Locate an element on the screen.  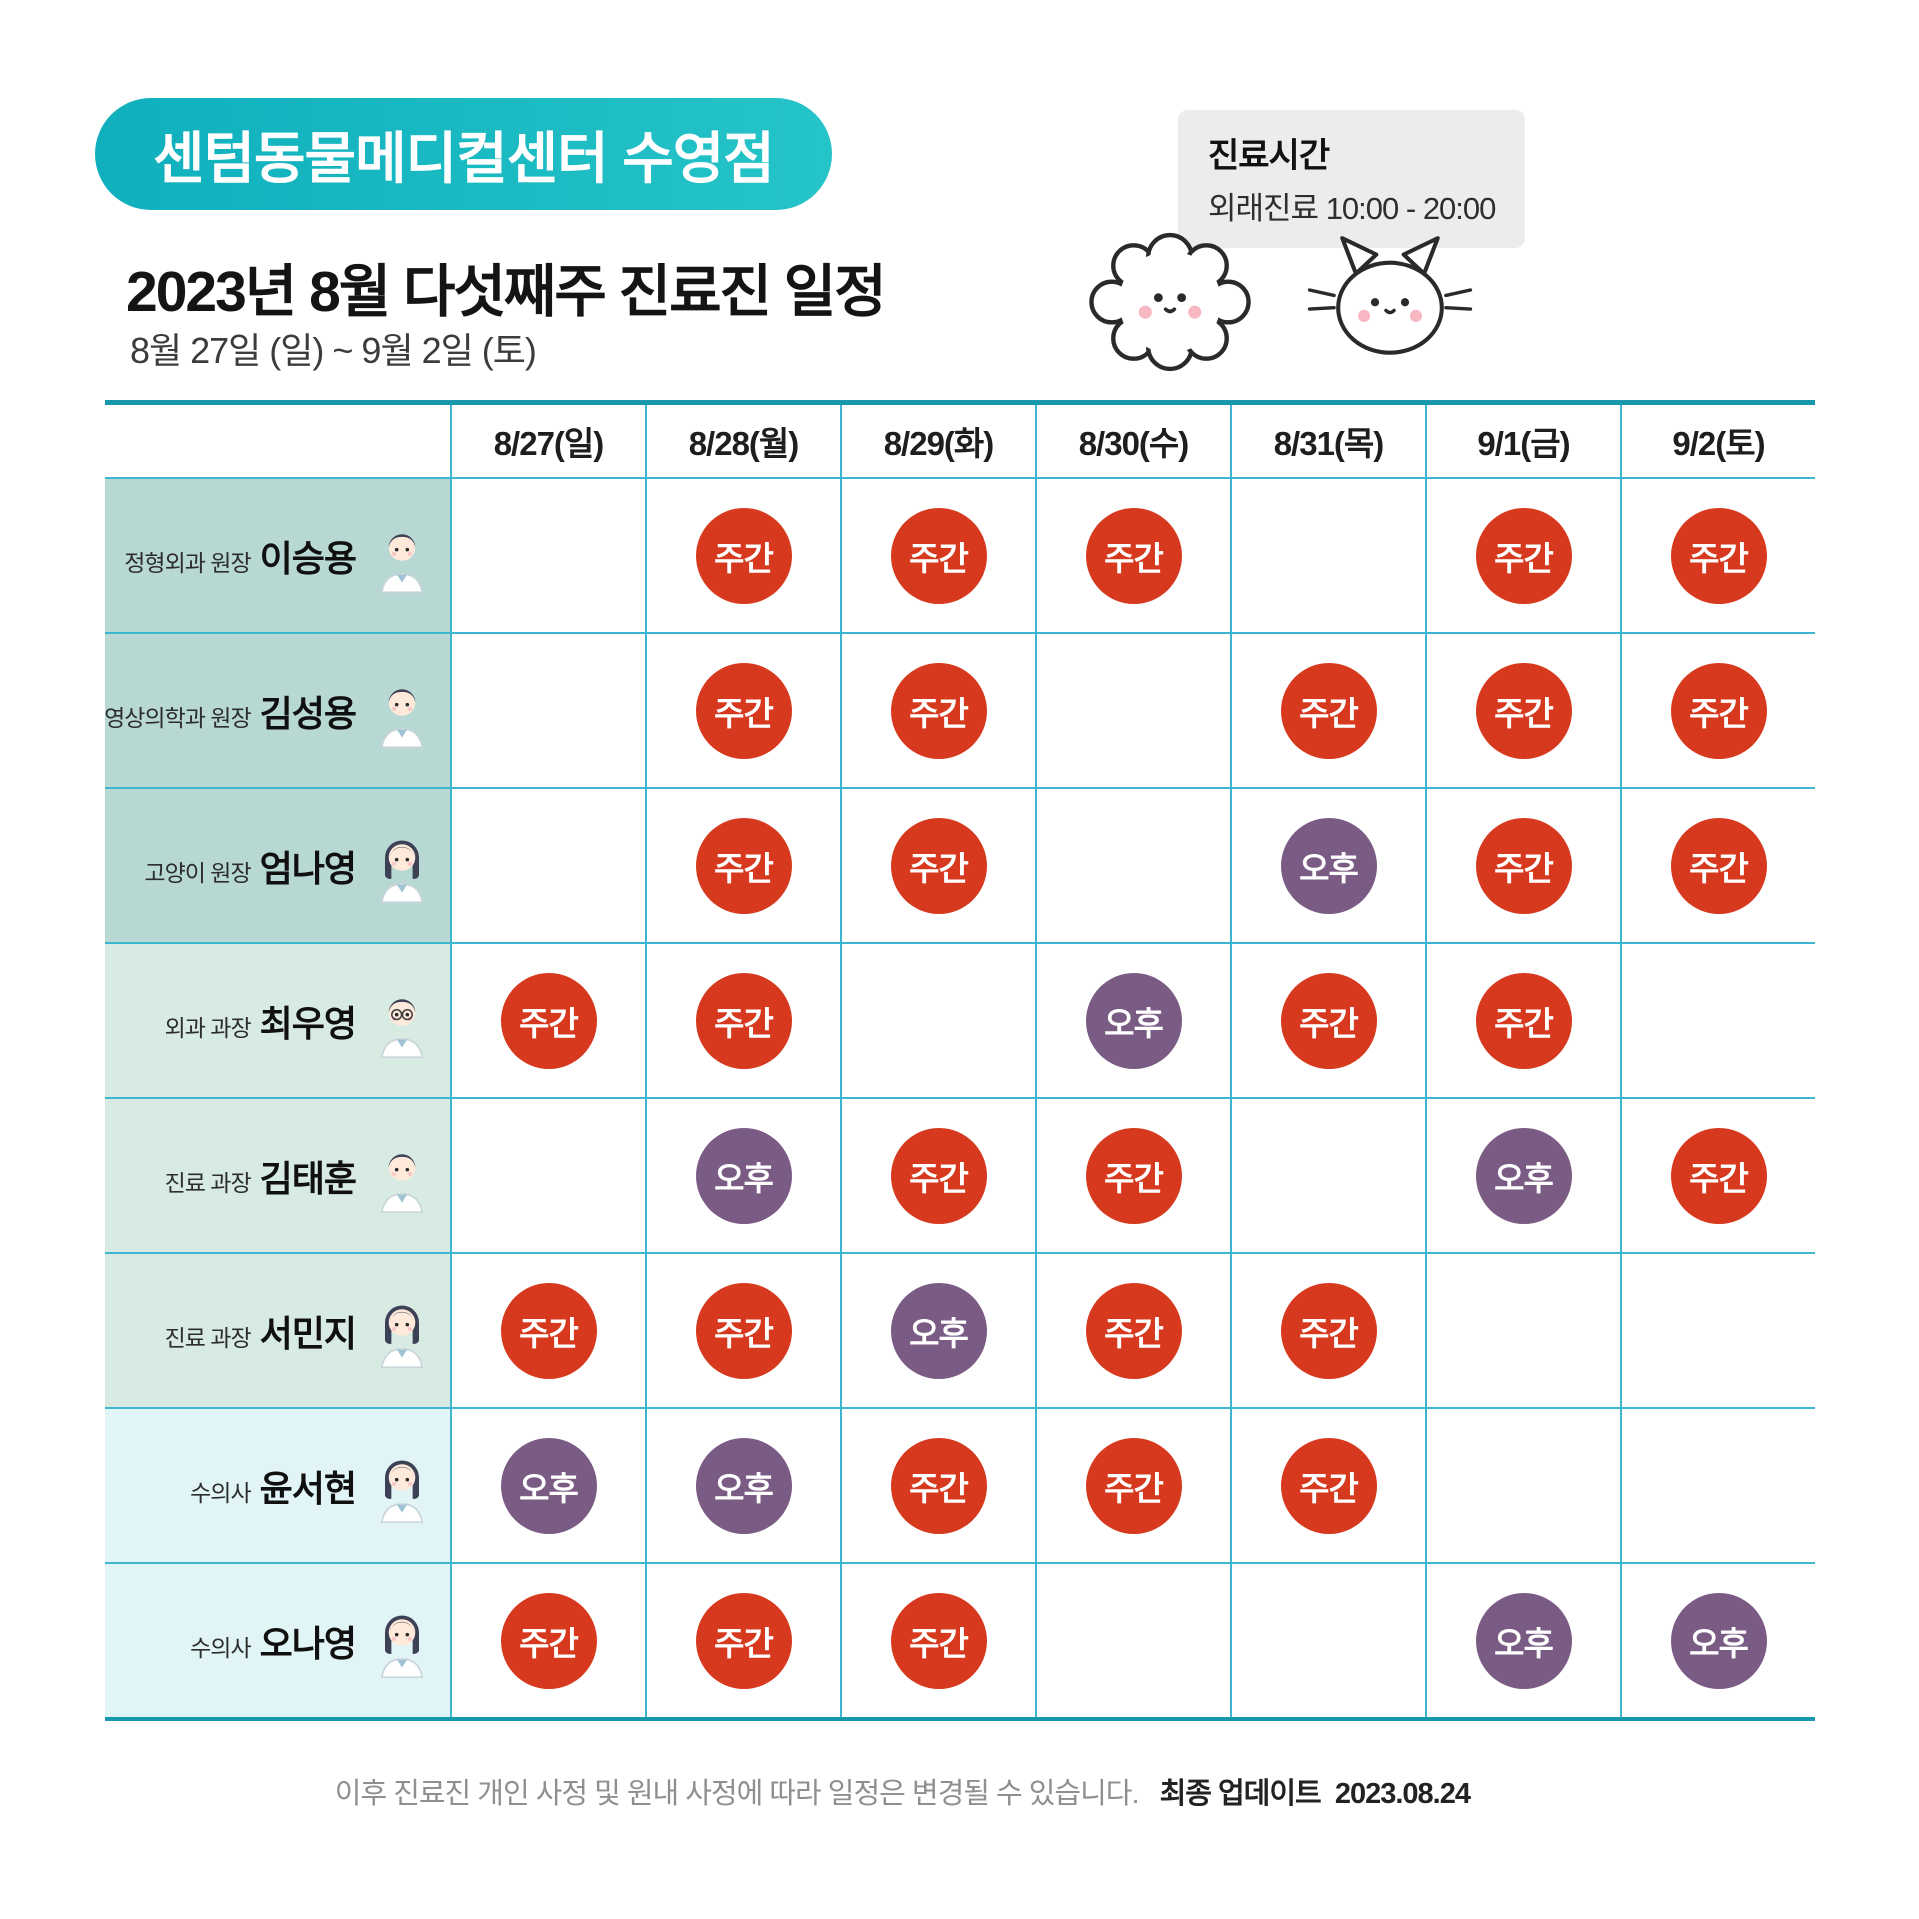
table-row: 진료 과장 김태훈 오후 주간 주간 오후 주간 is located at coordinates (960, 1174).